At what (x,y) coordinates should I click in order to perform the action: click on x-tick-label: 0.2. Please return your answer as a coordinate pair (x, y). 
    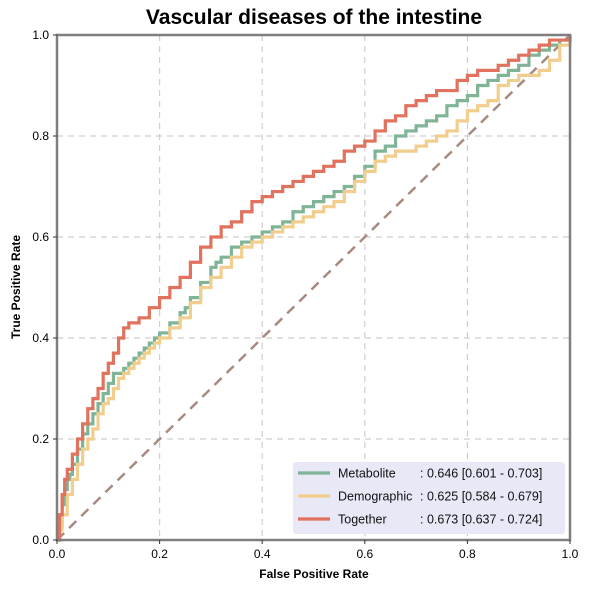
    Looking at the image, I should click on (159, 554).